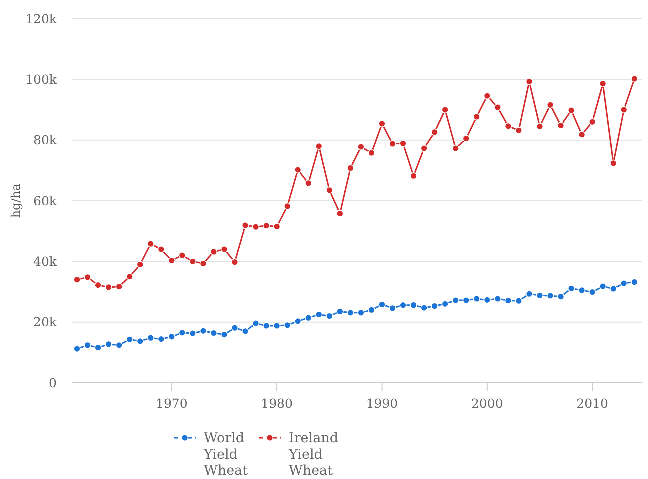 The image size is (648, 479). I want to click on x-tick-label: 2010, so click(592, 403).